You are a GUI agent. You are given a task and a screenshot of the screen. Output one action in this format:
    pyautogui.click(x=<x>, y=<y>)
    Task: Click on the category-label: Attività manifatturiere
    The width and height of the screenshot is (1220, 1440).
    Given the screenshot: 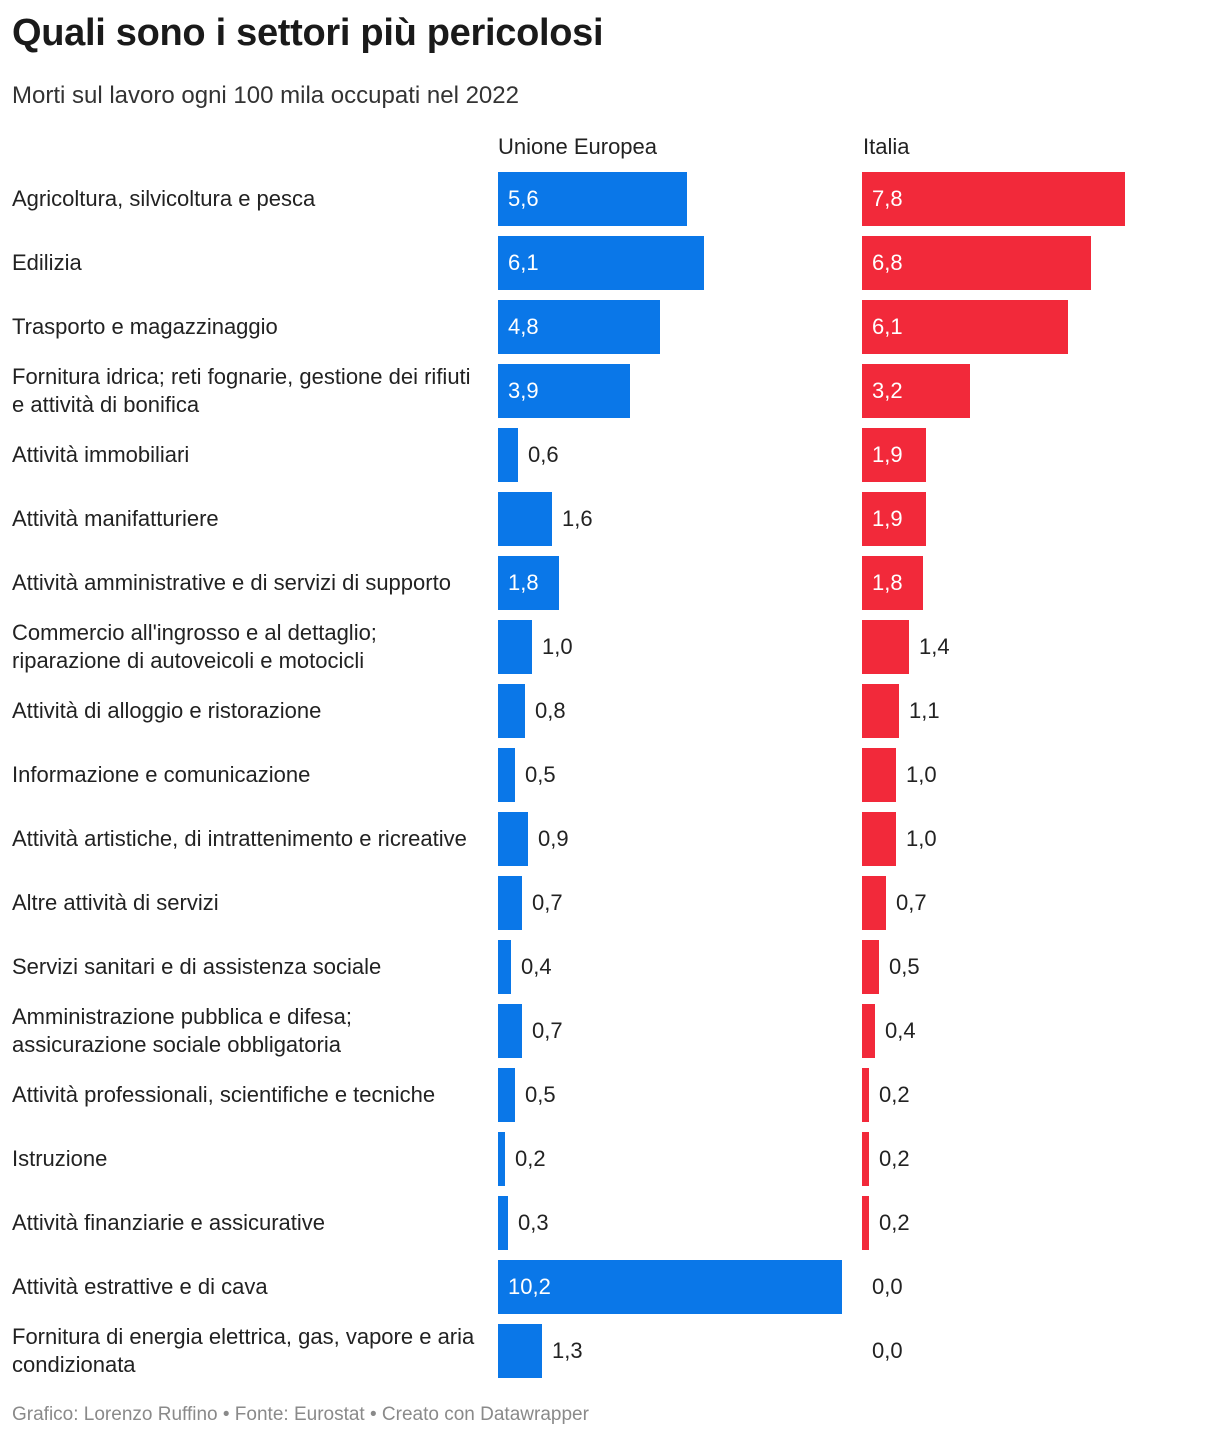 What is the action you would take?
    pyautogui.click(x=115, y=518)
    